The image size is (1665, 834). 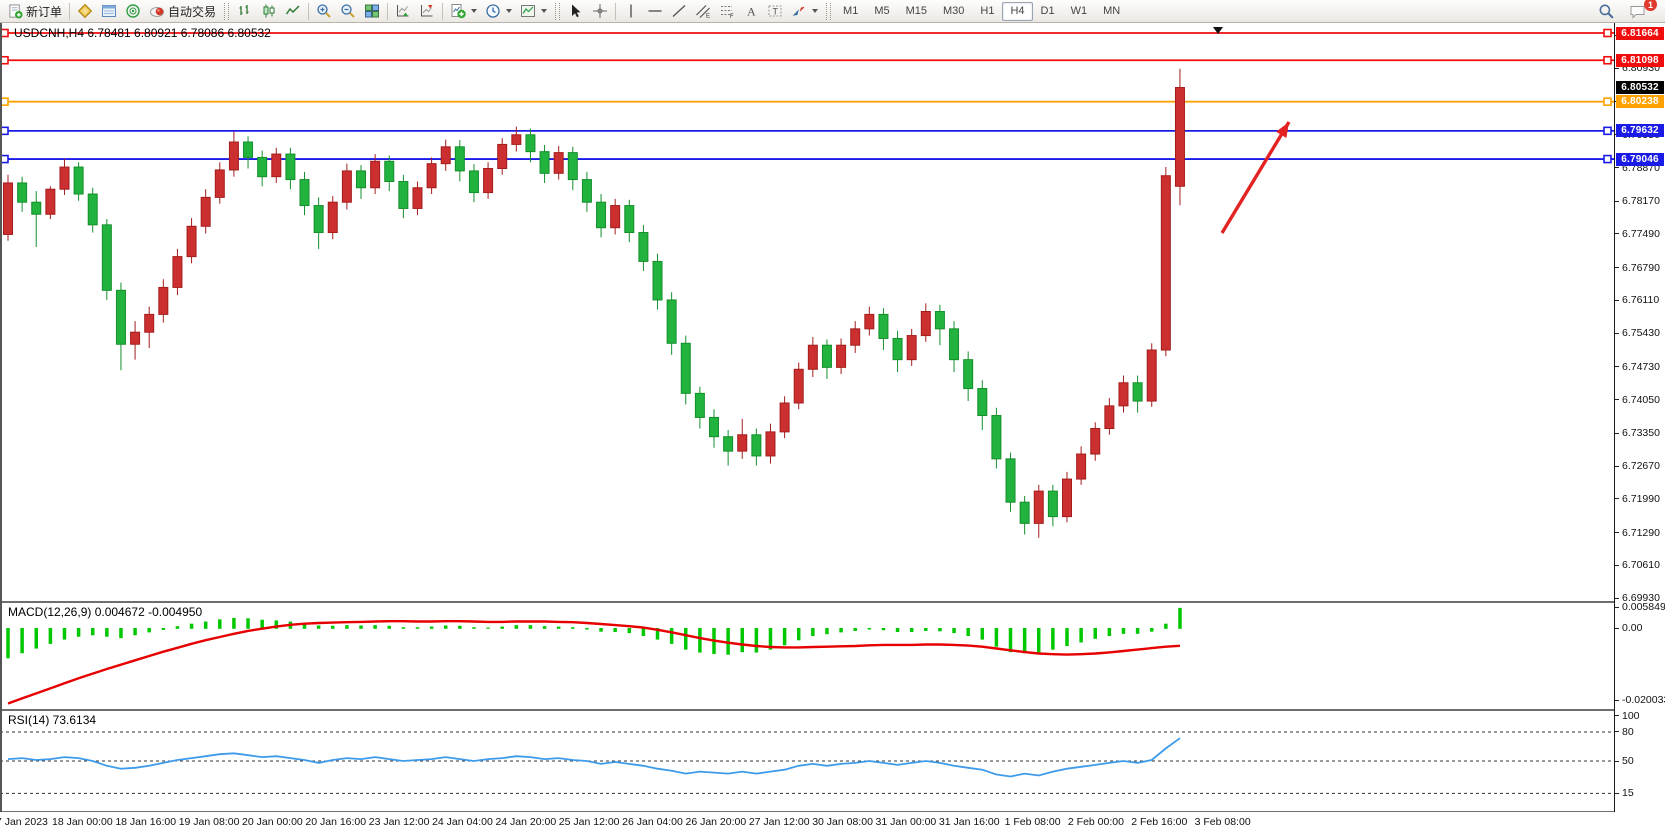 What do you see at coordinates (576, 11) in the screenshot?
I see `cursor-button` at bounding box center [576, 11].